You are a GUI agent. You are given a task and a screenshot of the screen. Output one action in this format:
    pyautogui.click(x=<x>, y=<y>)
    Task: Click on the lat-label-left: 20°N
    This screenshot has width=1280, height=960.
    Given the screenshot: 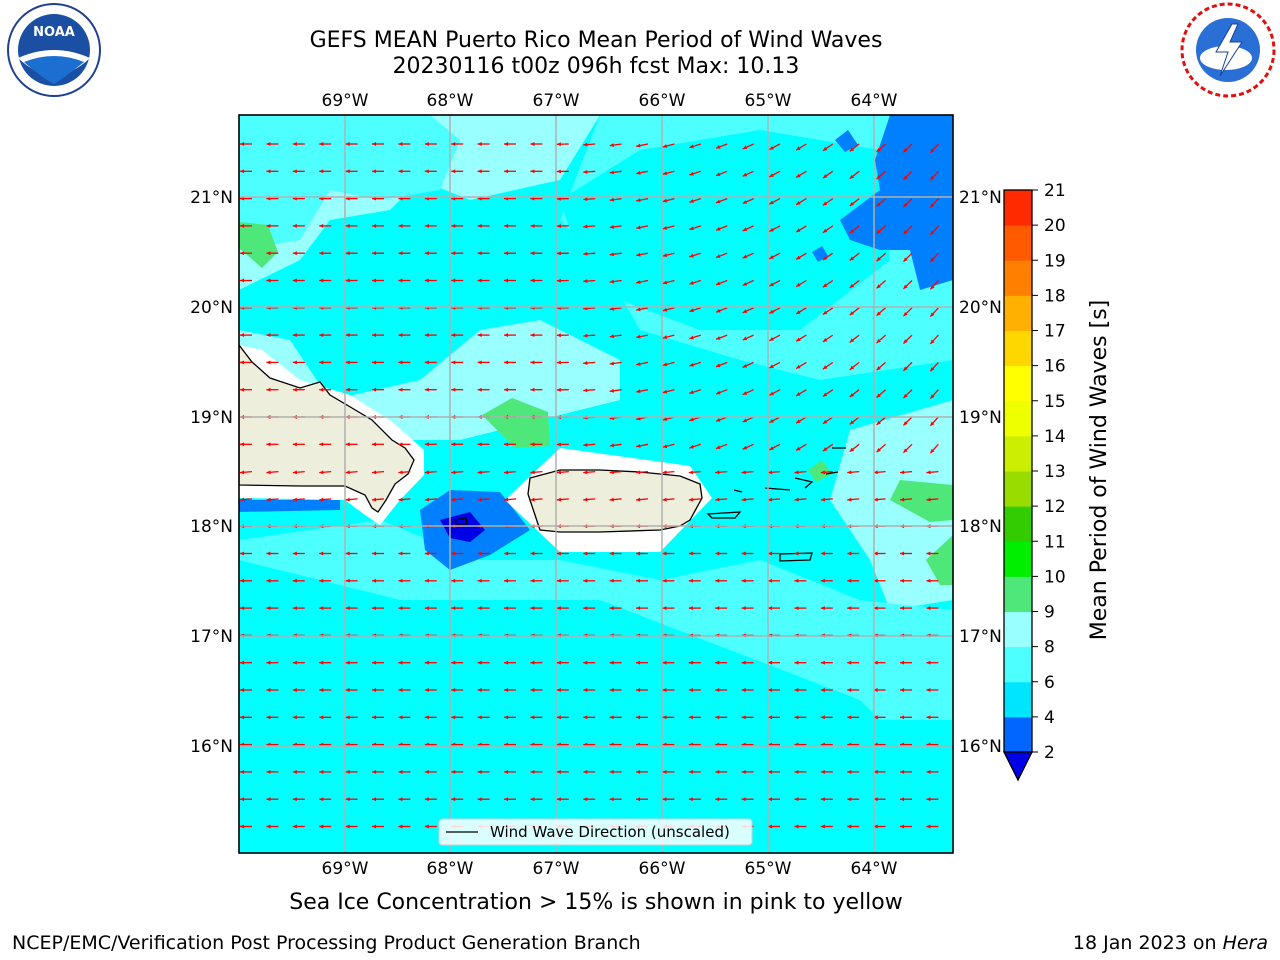 What is the action you would take?
    pyautogui.click(x=211, y=308)
    